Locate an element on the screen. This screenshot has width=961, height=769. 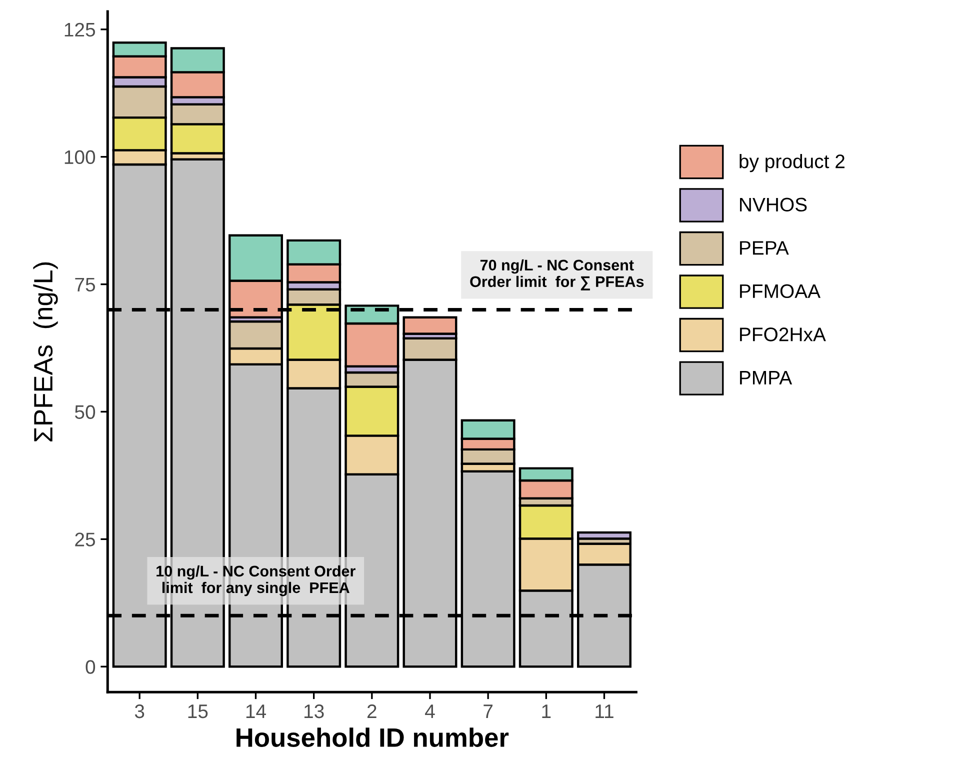
legend-label: NVHOS is located at coordinates (773, 205).